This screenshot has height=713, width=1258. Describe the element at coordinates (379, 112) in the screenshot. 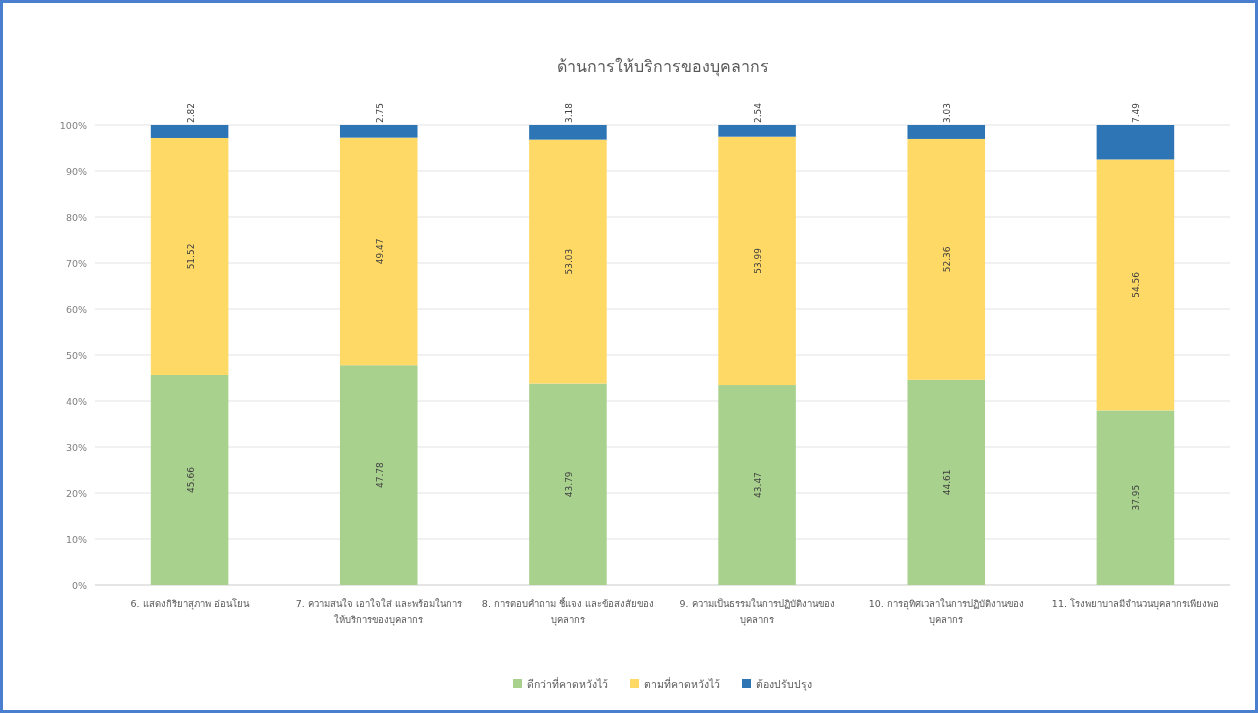

I see `data-label: 2.75` at that location.